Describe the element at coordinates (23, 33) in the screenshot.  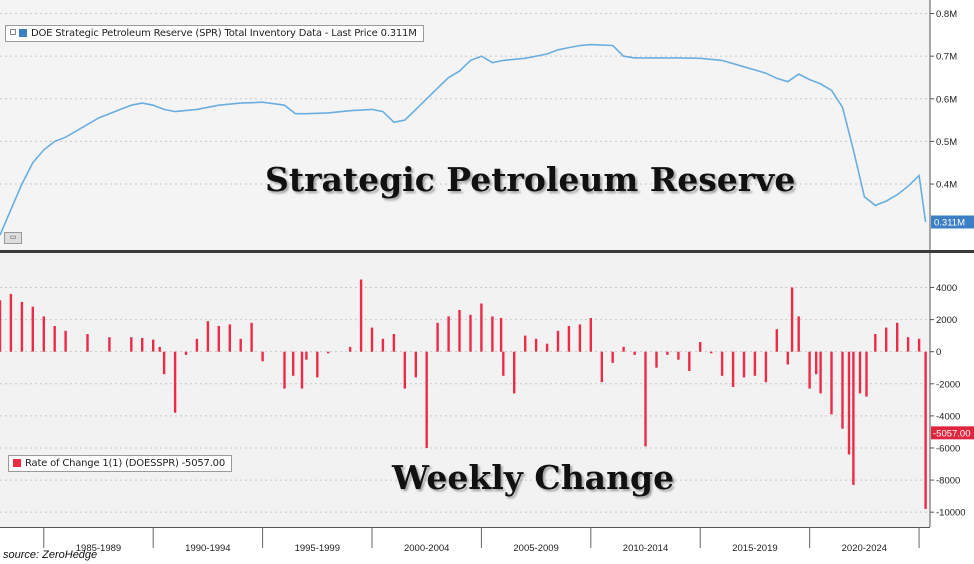
I see `legend-swatch-icon` at that location.